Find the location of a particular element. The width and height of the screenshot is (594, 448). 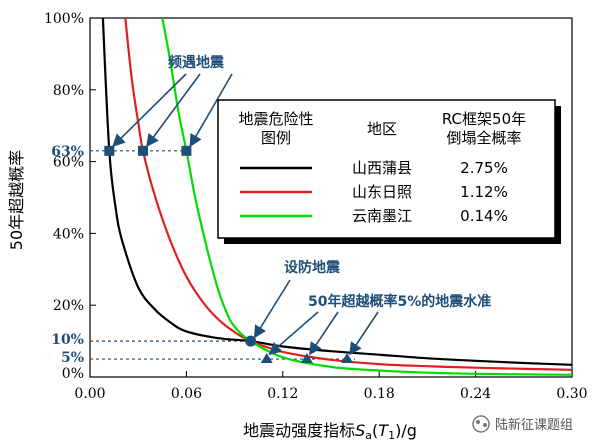

x-axis-title: 地震动强度指标Sa(T1)/g is located at coordinates (330, 431).